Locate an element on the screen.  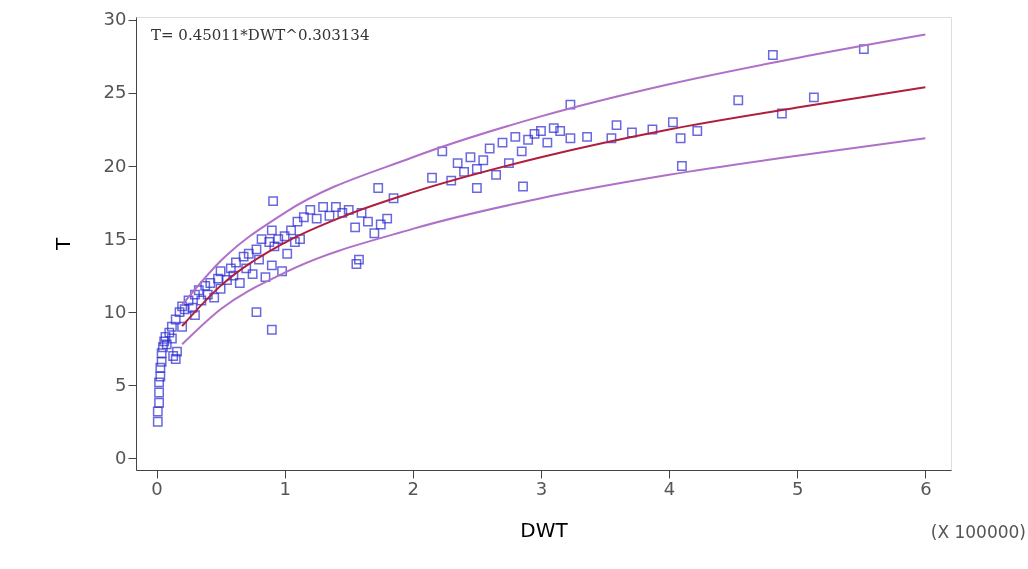
y-tick-label: 15 is located at coordinates (115, 238).